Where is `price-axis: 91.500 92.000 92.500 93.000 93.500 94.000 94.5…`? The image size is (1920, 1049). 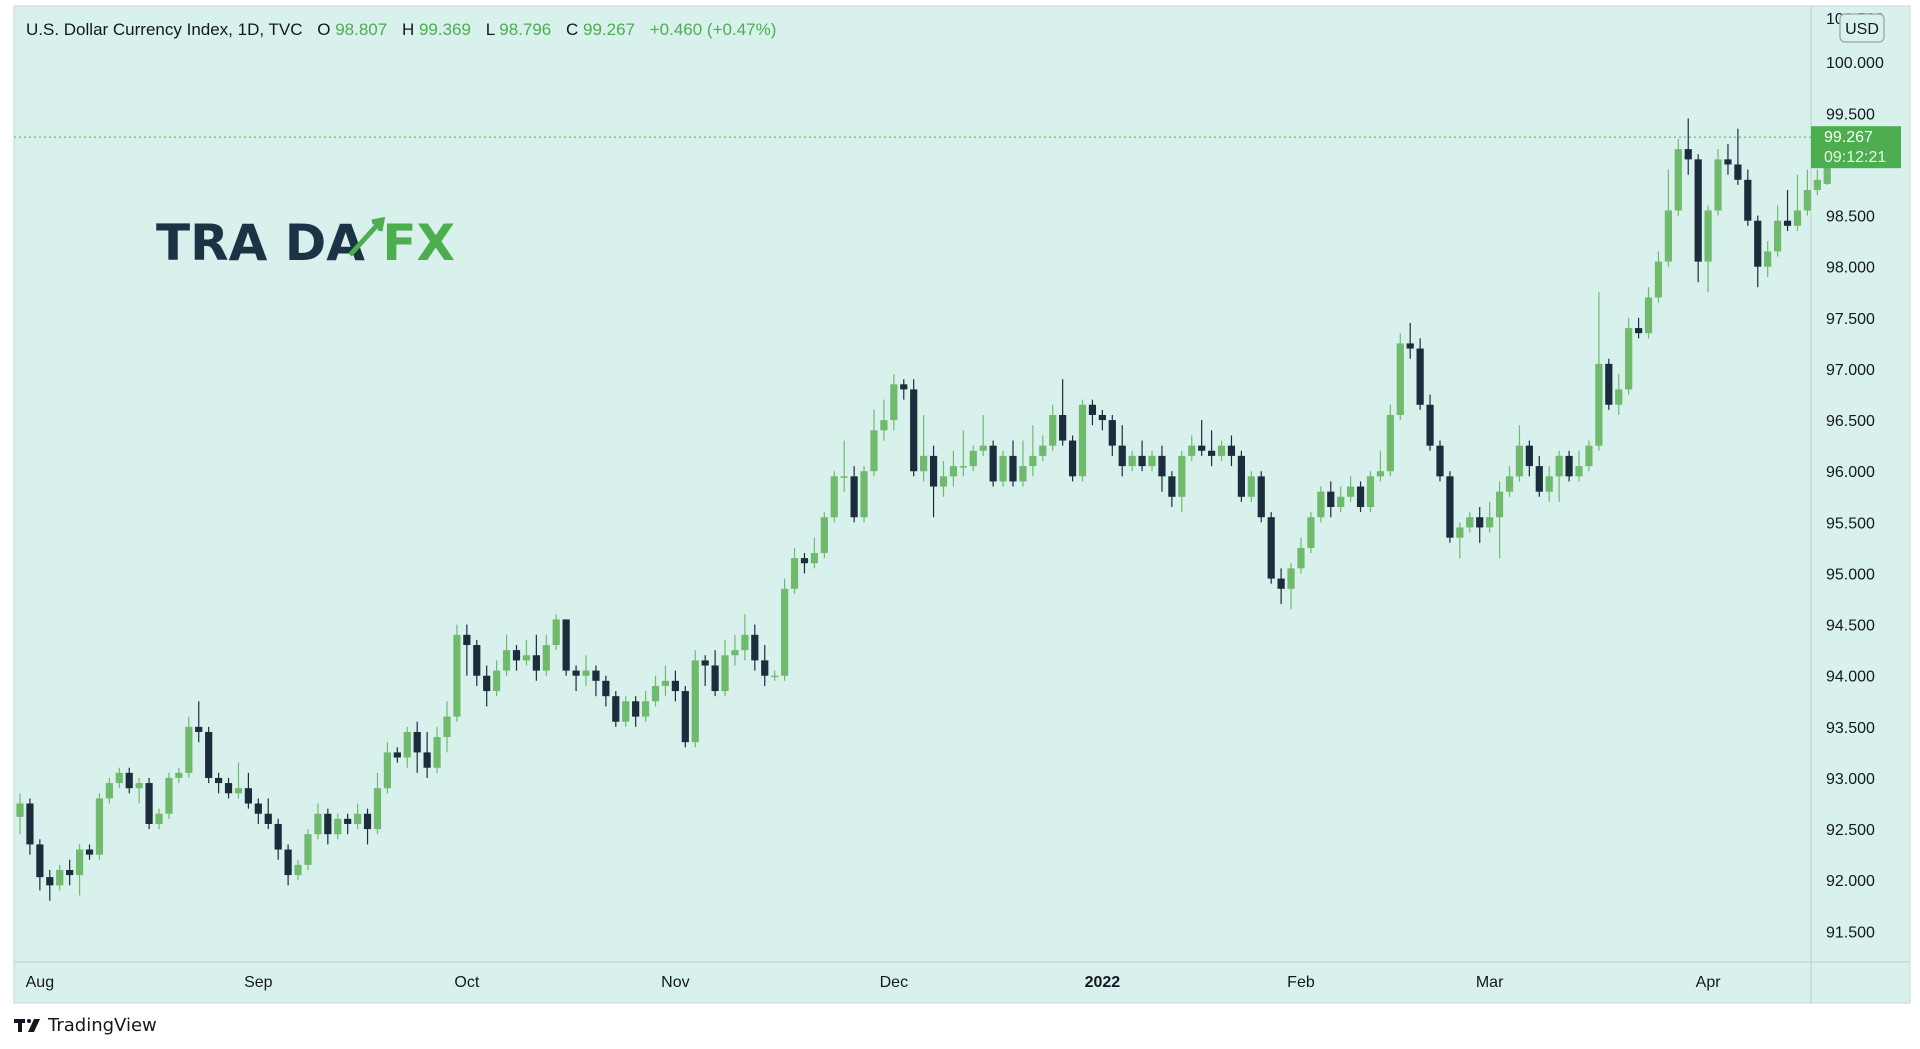 price-axis: 91.500 92.000 92.500 93.000 93.500 94.000 94.5… is located at coordinates (1855, 476).